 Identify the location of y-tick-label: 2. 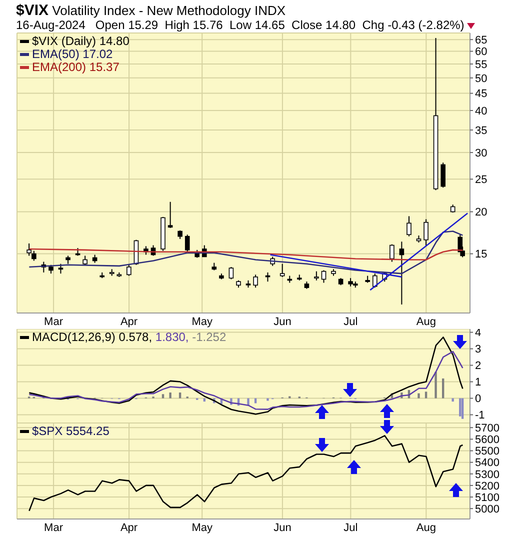
(478, 366).